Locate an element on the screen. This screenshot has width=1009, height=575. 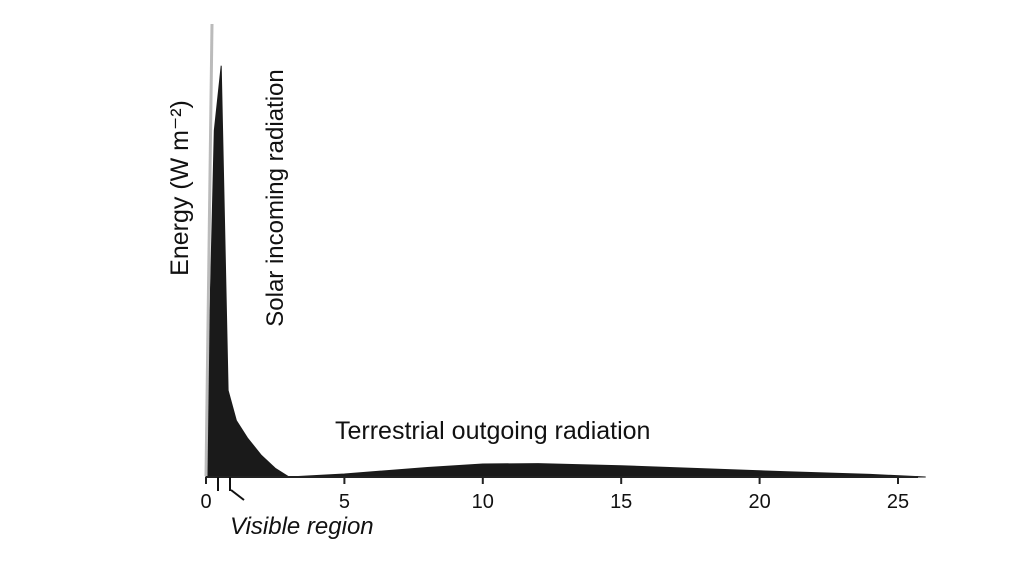
y-axis-line is located at coordinates (209, 250).